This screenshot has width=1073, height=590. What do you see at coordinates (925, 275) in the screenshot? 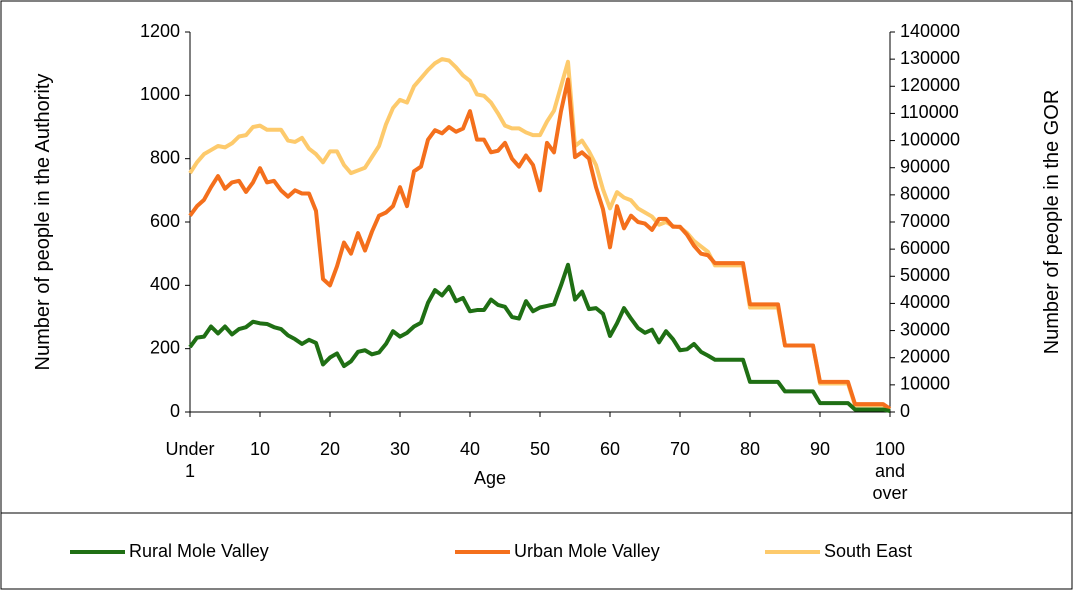
I see `y2-tick-label: 50000` at bounding box center [925, 275].